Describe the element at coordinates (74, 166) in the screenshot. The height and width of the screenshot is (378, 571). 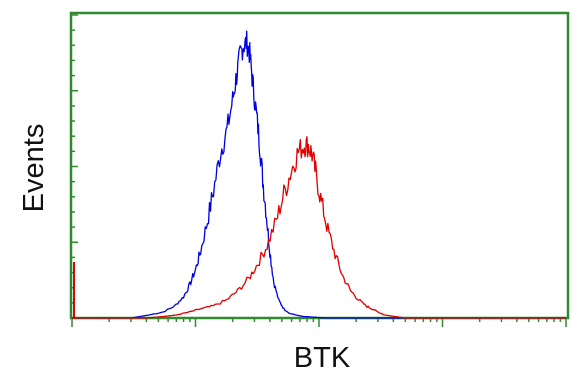
I see `y-axis-ticks` at that location.